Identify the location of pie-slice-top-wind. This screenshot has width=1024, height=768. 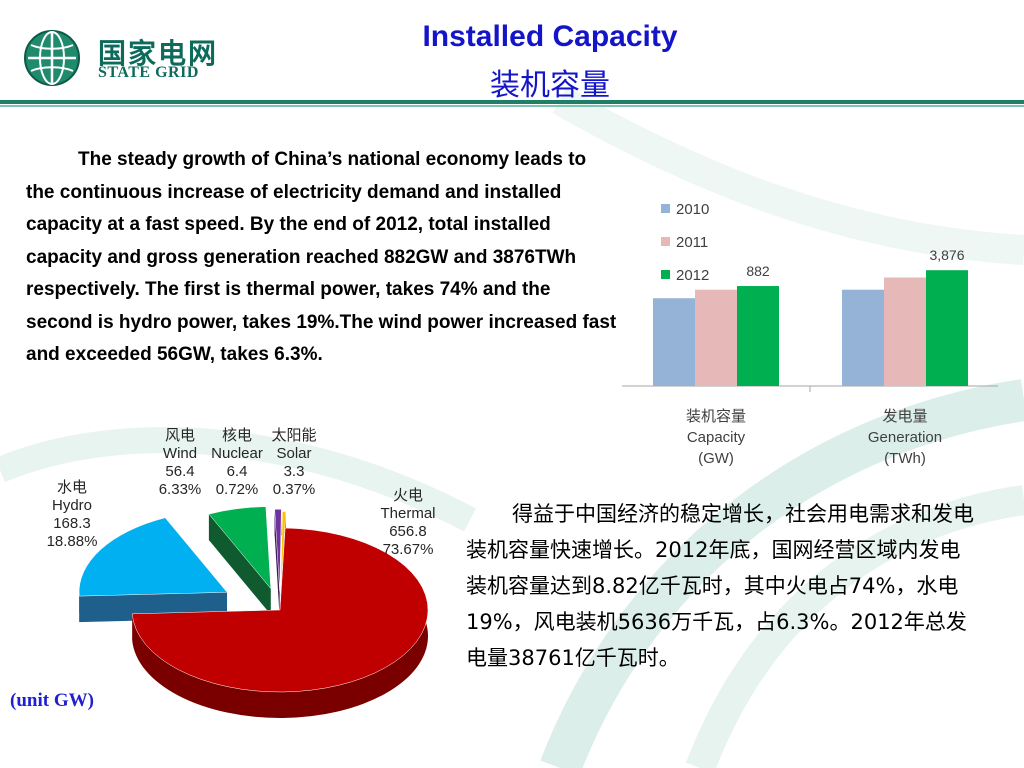
(240, 548).